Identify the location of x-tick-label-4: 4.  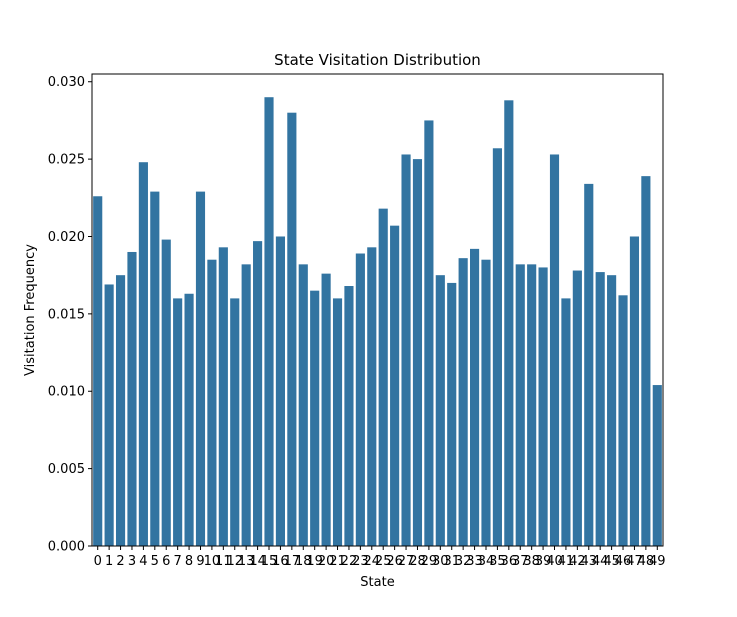
(143, 561).